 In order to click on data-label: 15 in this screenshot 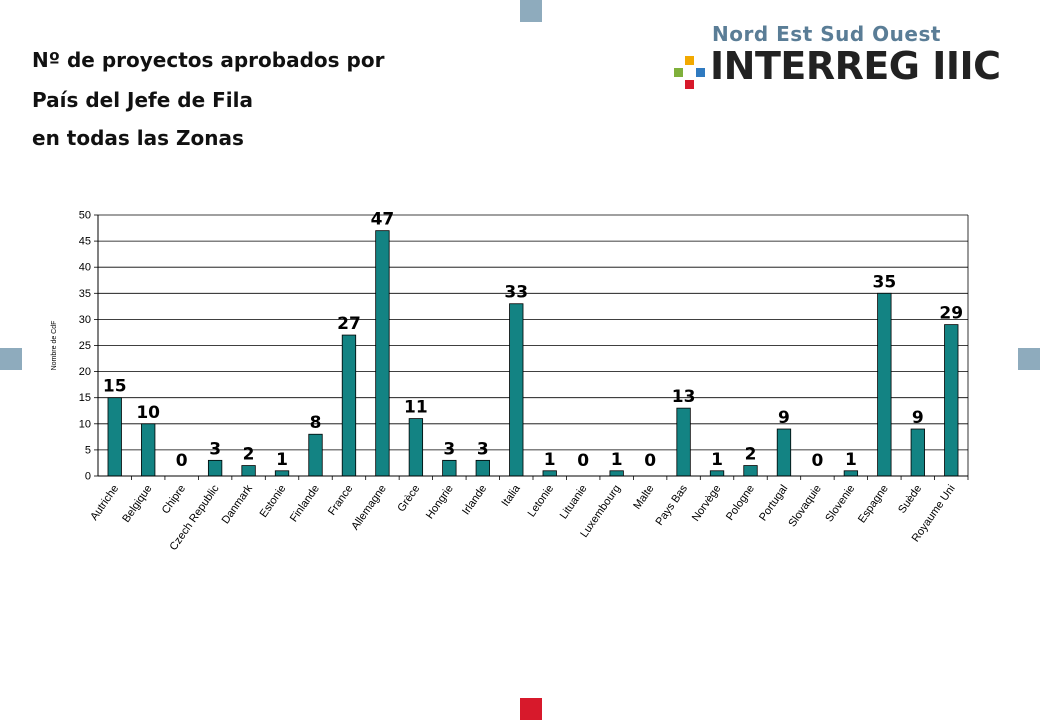, I will do `click(115, 387)`.